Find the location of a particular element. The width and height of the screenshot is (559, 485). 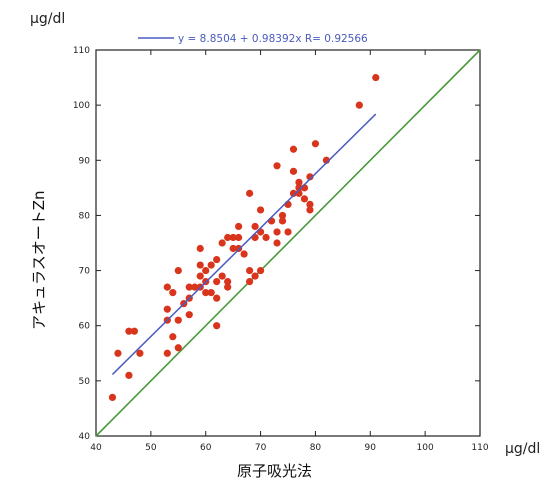

y-tick-label: 80 is located at coordinates (85, 216).